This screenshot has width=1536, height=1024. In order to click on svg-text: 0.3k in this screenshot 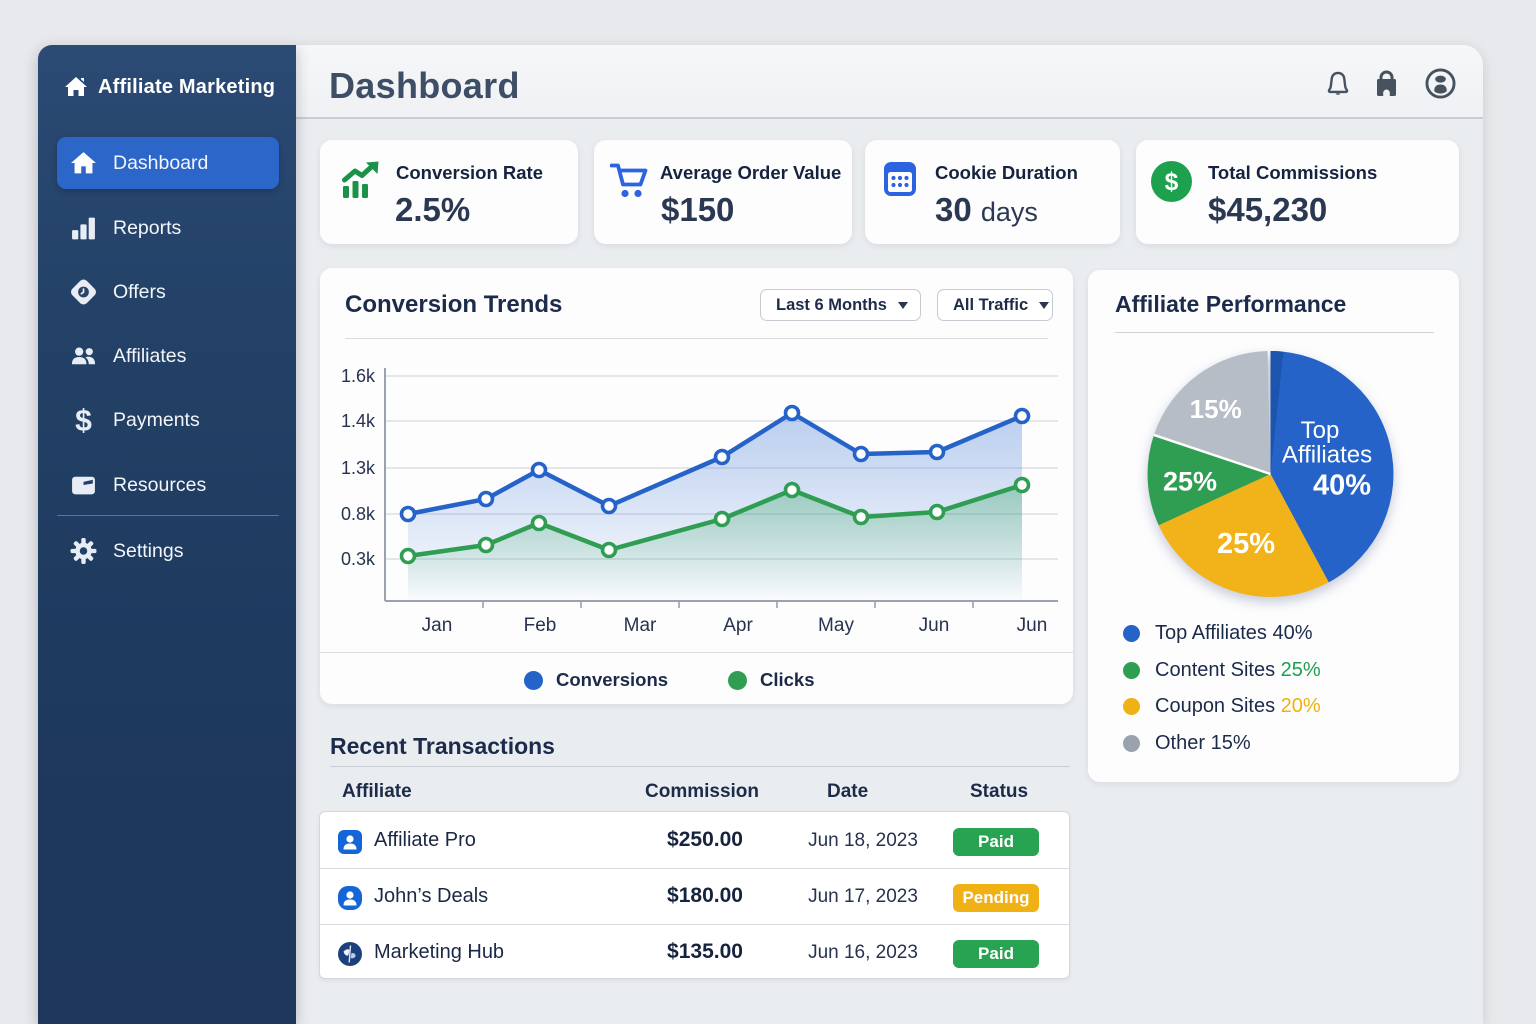, I will do `click(358, 559)`.